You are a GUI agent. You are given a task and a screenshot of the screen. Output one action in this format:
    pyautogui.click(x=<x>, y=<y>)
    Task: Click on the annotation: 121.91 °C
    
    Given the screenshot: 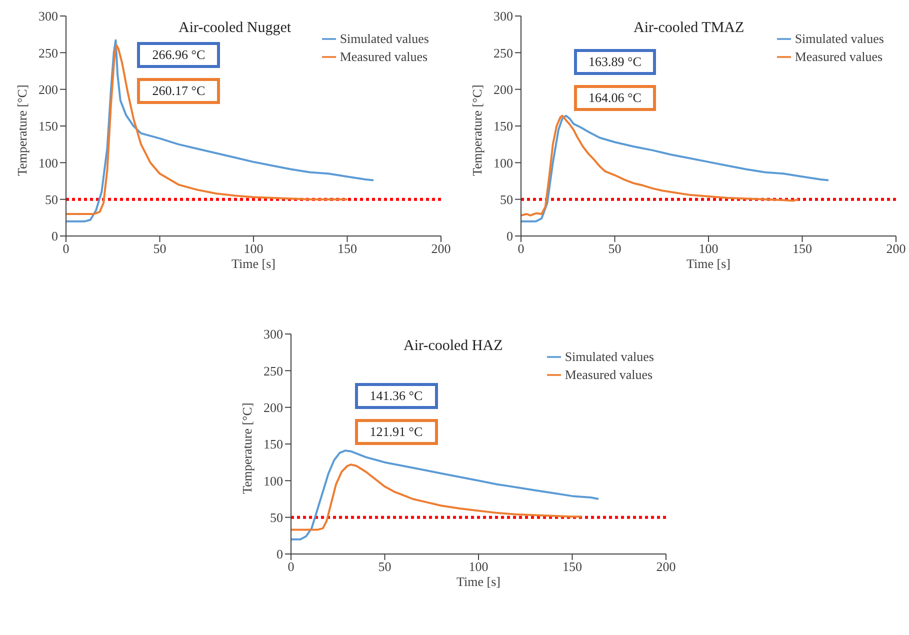 What is the action you would take?
    pyautogui.click(x=396, y=431)
    